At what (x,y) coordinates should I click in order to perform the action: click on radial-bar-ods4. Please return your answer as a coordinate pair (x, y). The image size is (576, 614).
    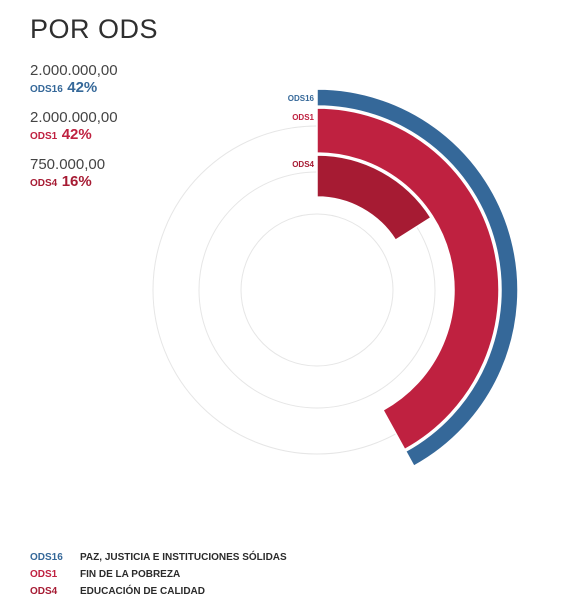
    Looking at the image, I should click on (374, 198).